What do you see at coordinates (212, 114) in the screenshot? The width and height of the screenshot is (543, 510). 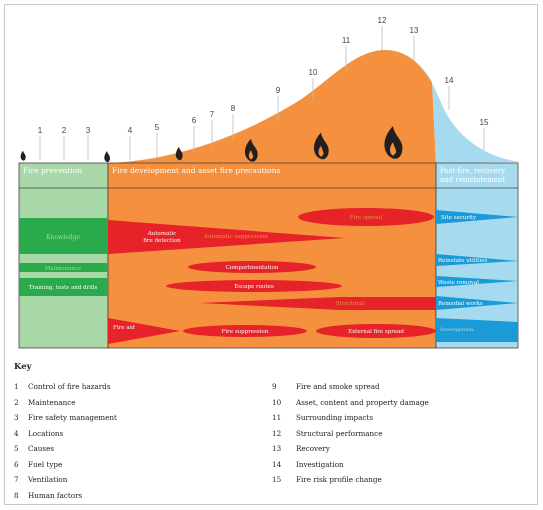 I see `timeline-number-7: 7` at bounding box center [212, 114].